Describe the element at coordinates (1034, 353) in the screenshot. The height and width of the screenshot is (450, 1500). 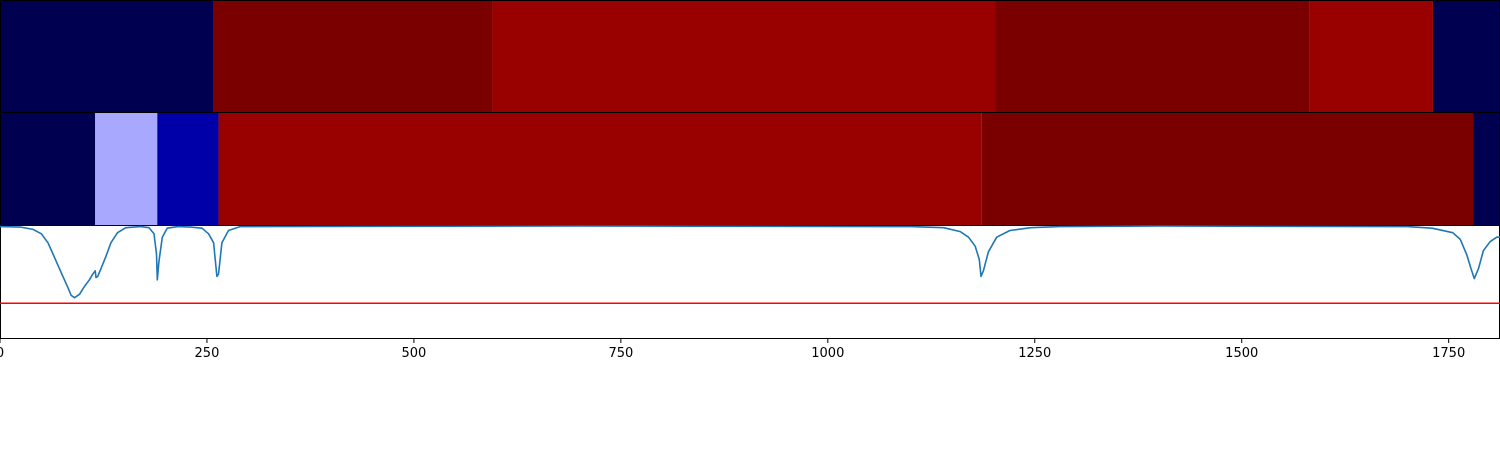
I see `x-tick-label-5: 1250` at that location.